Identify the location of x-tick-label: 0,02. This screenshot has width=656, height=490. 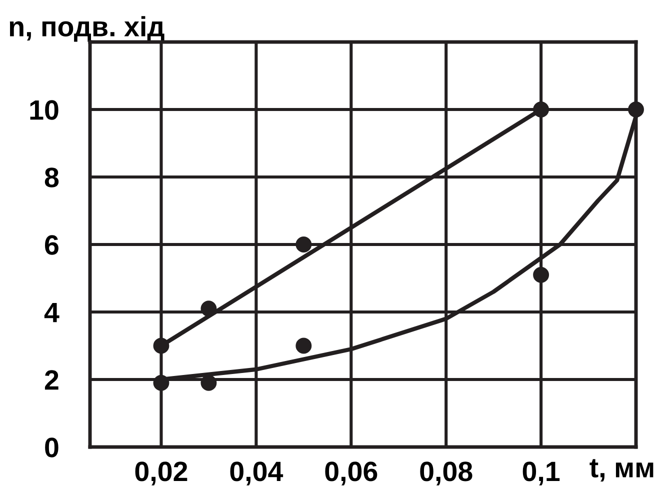
(161, 474).